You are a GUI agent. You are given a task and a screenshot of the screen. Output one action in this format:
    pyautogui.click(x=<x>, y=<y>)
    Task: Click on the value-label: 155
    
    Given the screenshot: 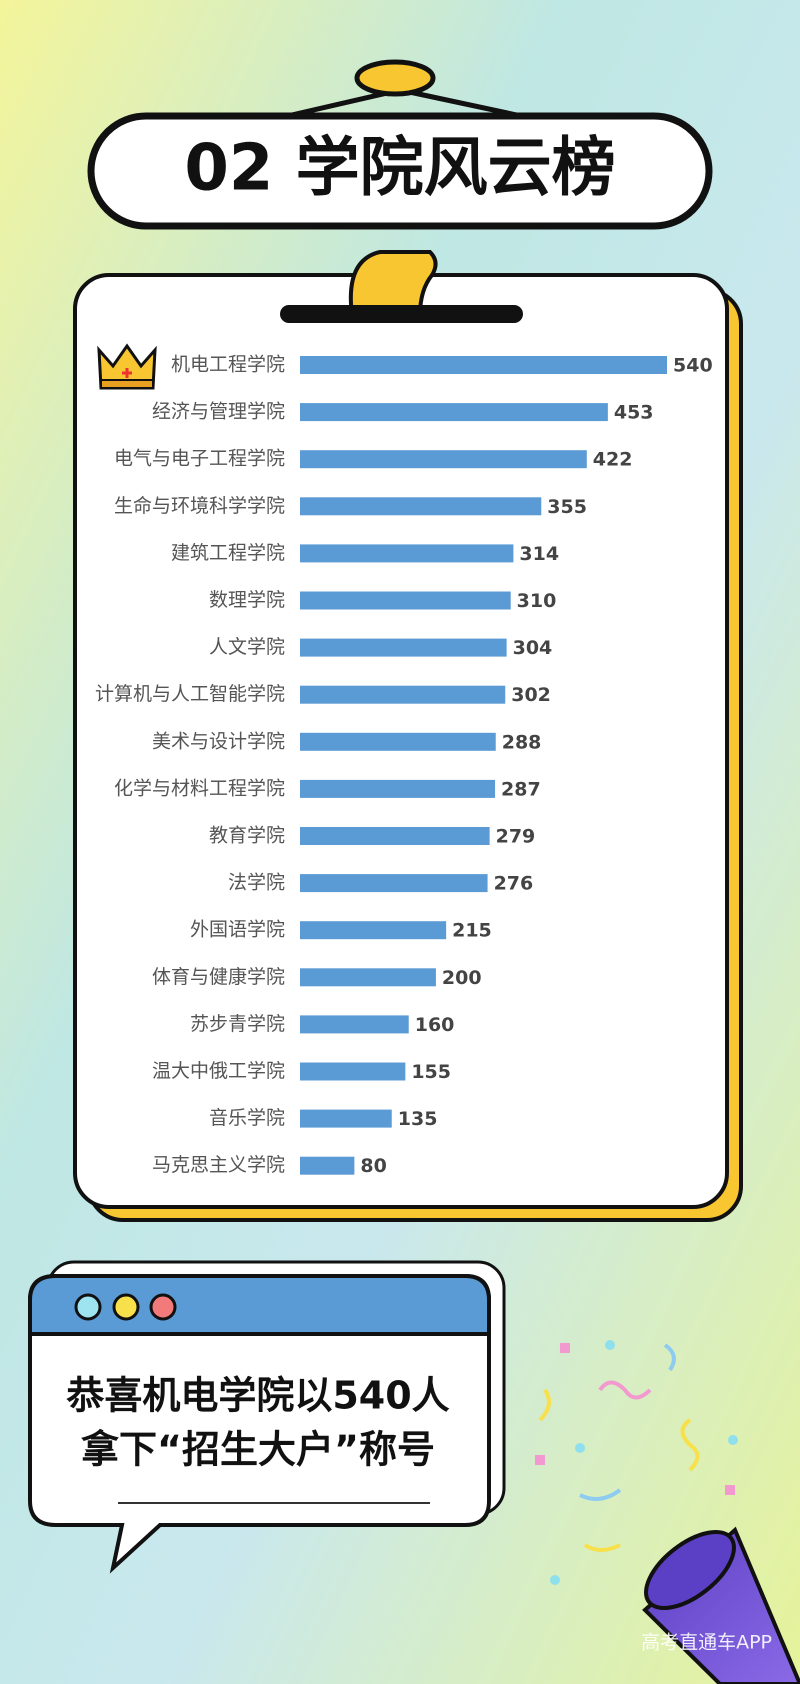 What is the action you would take?
    pyautogui.click(x=431, y=1072)
    